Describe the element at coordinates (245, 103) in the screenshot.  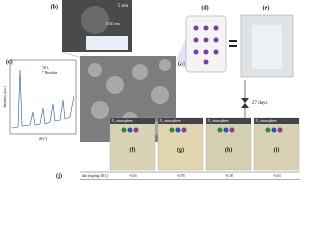
I see `hourglass` at that location.